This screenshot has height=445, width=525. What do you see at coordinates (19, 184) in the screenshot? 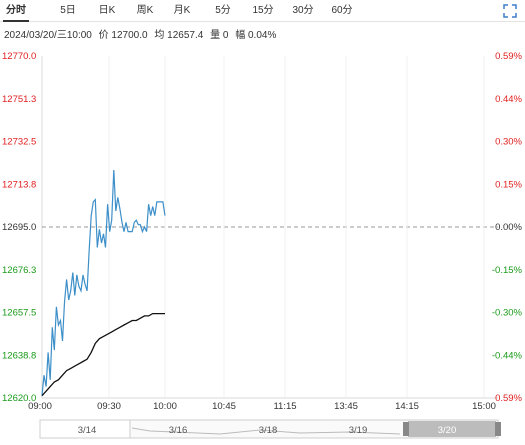
I see `y-tick-label: 12713.8` at bounding box center [19, 184].